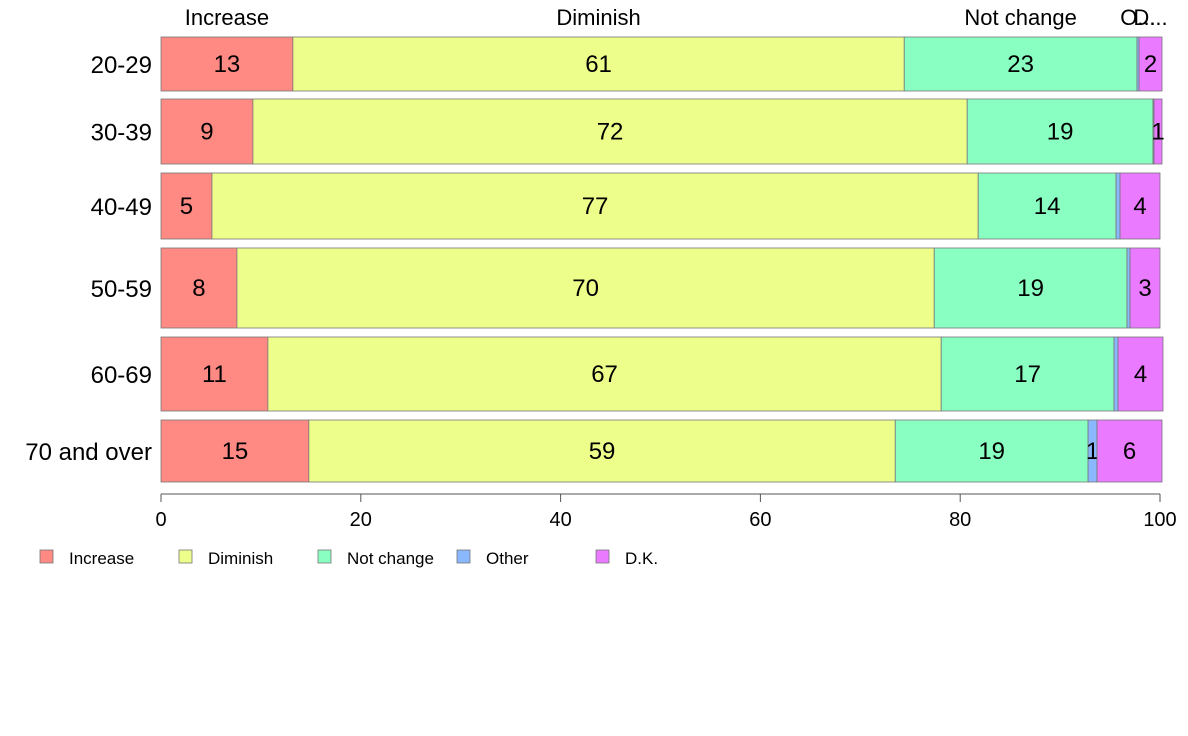 The width and height of the screenshot is (1188, 736). What do you see at coordinates (595, 206) in the screenshot?
I see `data-label-diminish-40-49: 77` at bounding box center [595, 206].